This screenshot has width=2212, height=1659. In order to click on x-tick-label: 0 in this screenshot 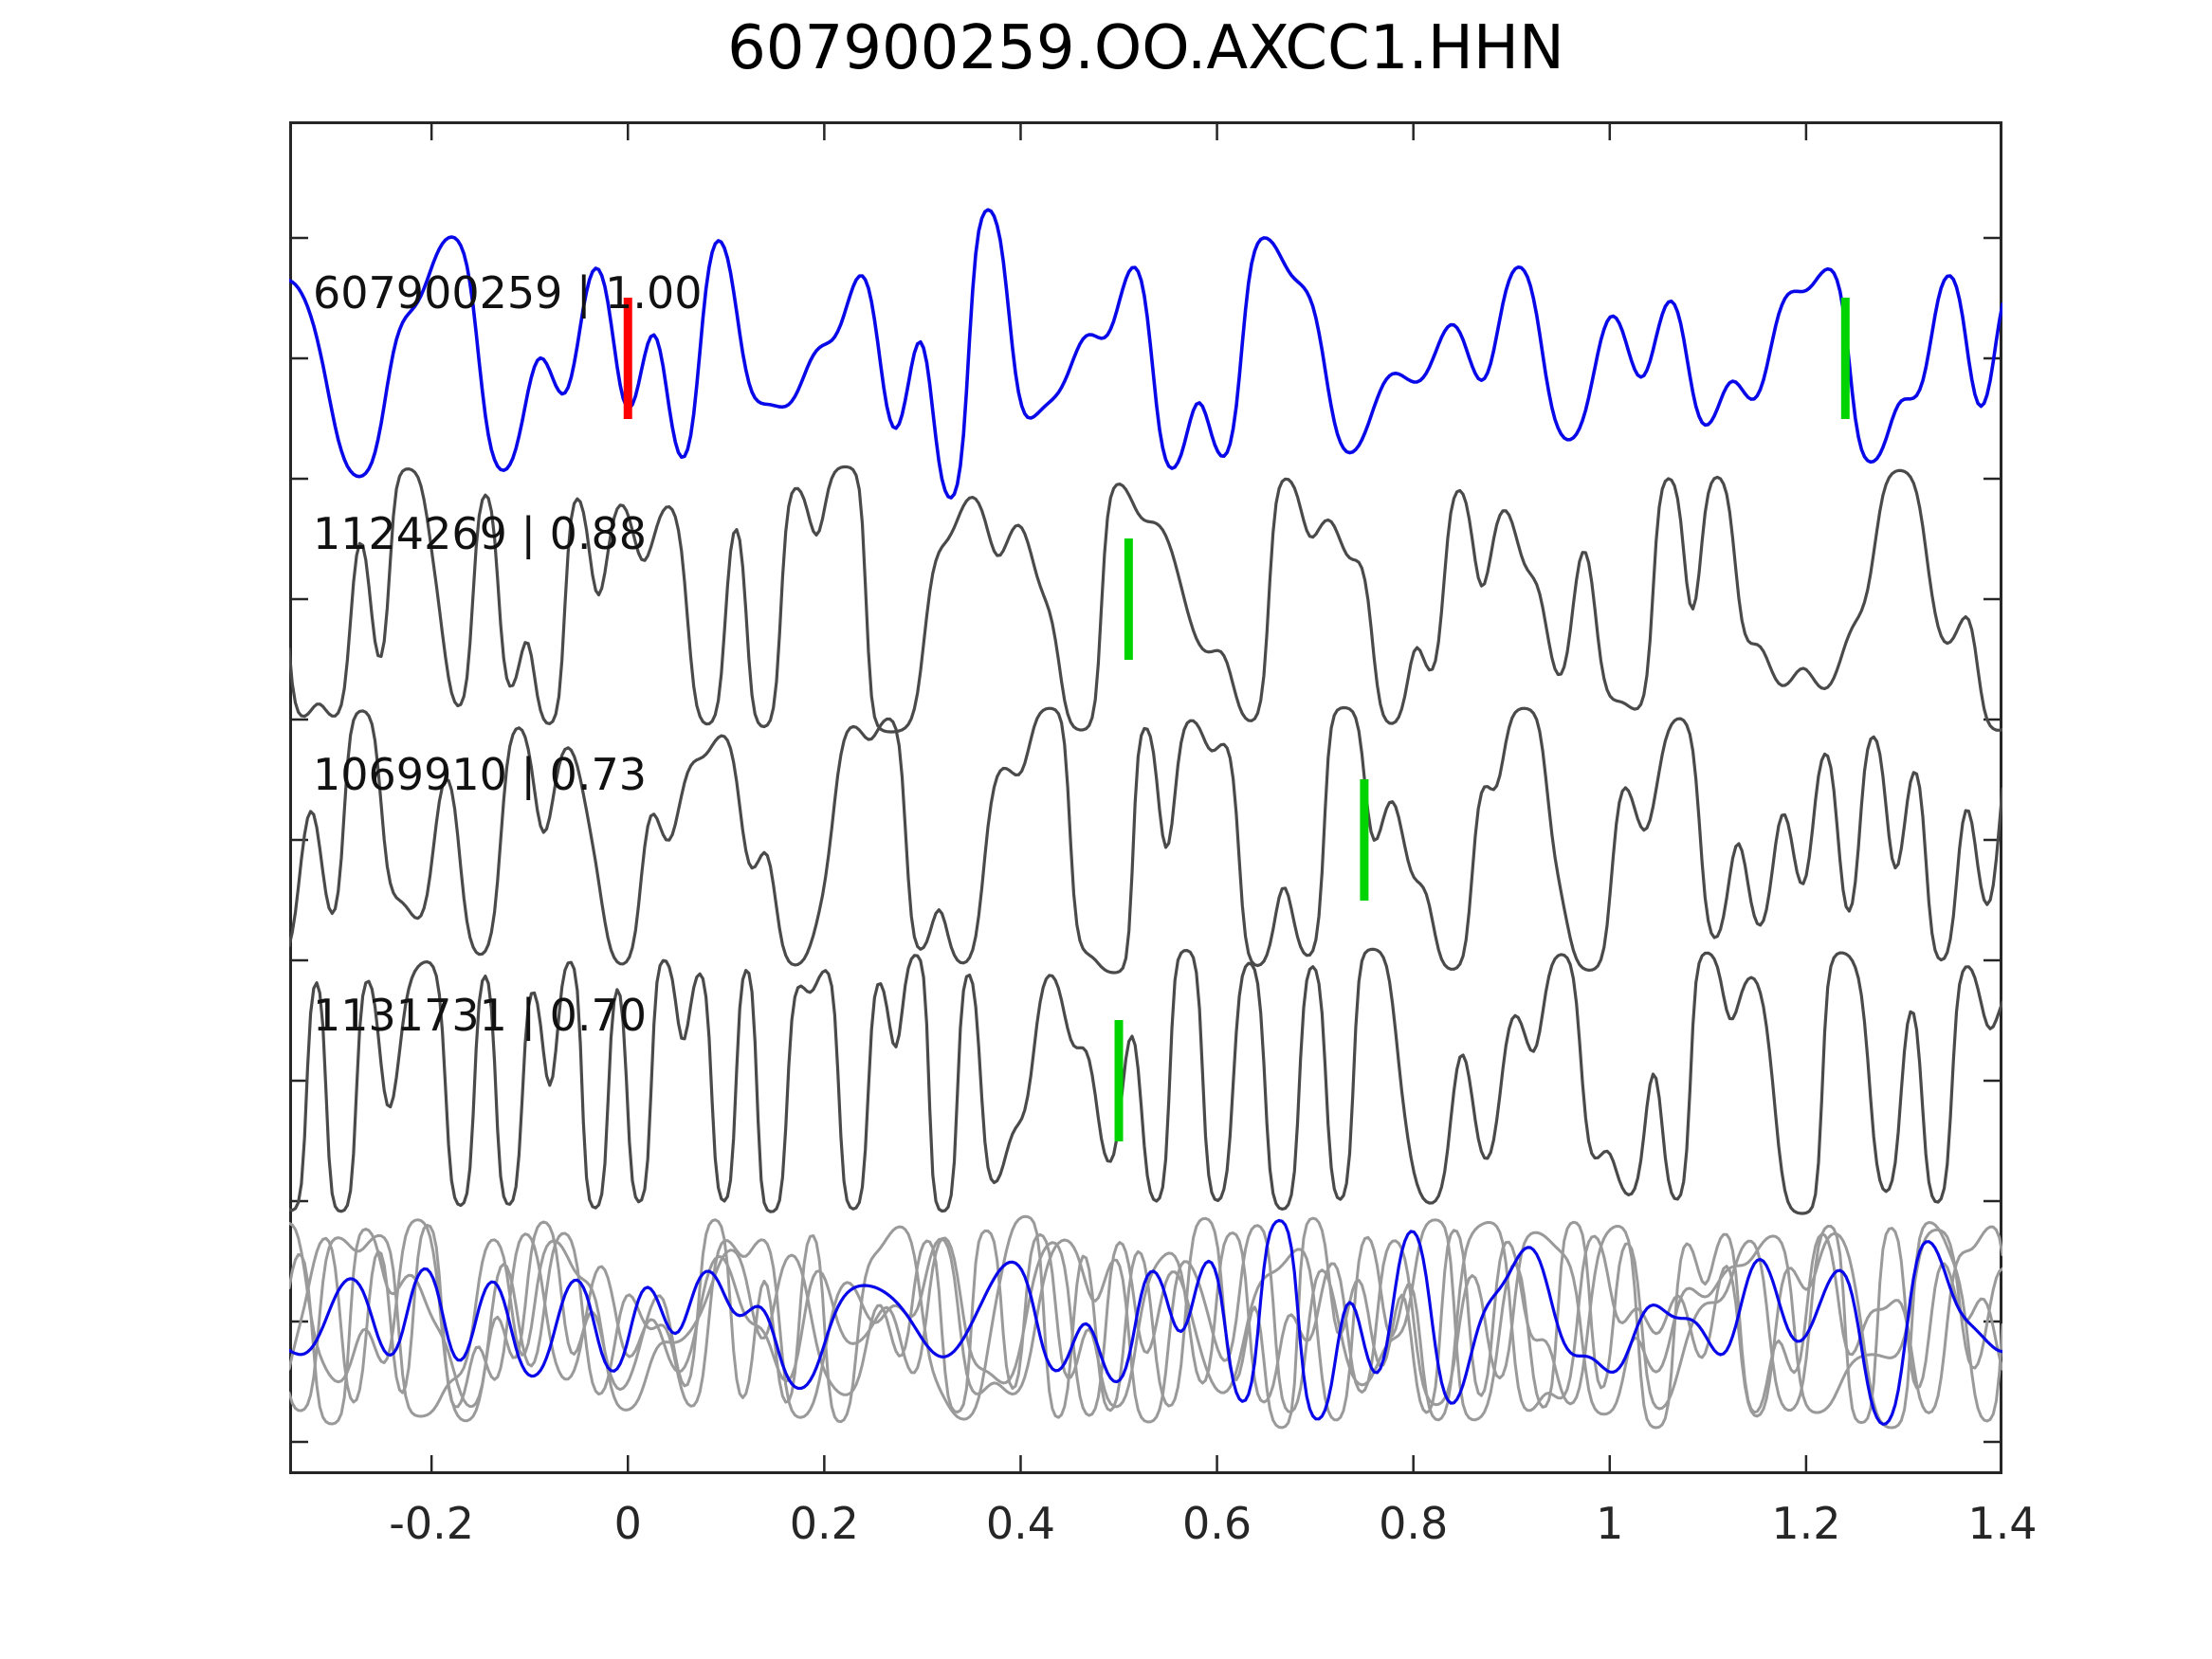, I will do `click(627, 1523)`.